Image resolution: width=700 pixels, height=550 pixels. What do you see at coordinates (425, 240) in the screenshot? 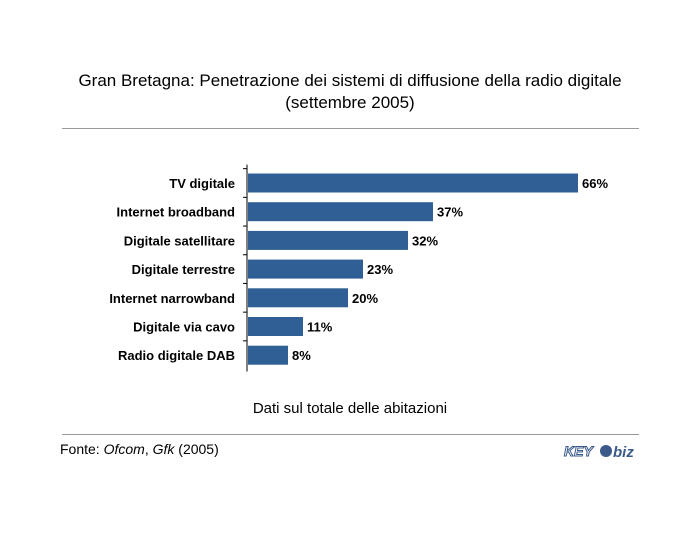
I see `value-label: 32%` at bounding box center [425, 240].